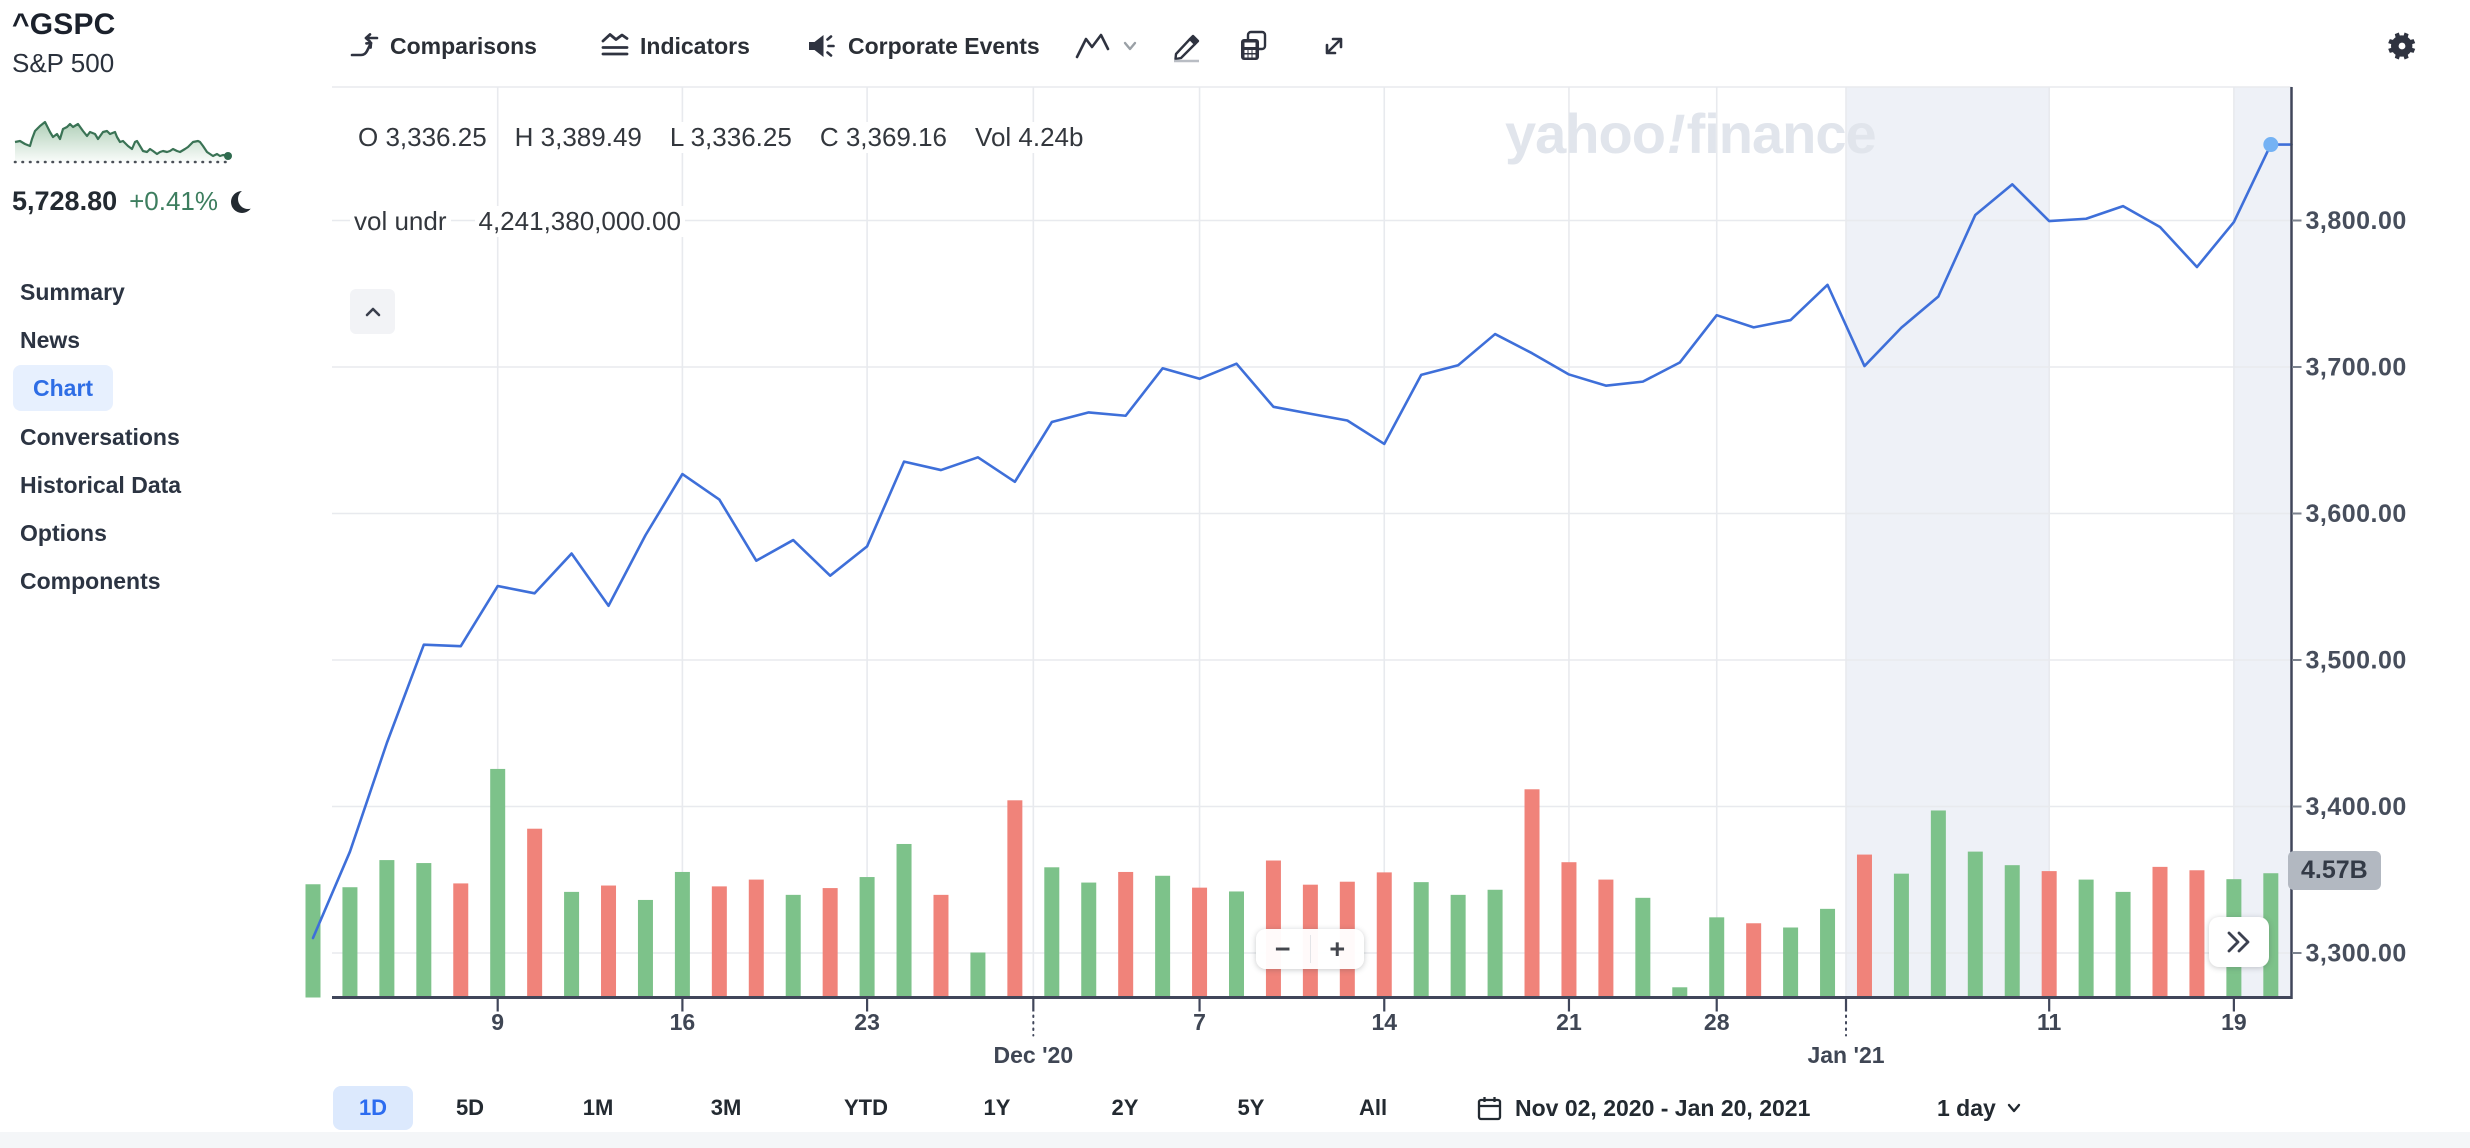  Describe the element at coordinates (1979, 1108) in the screenshot. I see `interval-dropdown: 1 day` at that location.